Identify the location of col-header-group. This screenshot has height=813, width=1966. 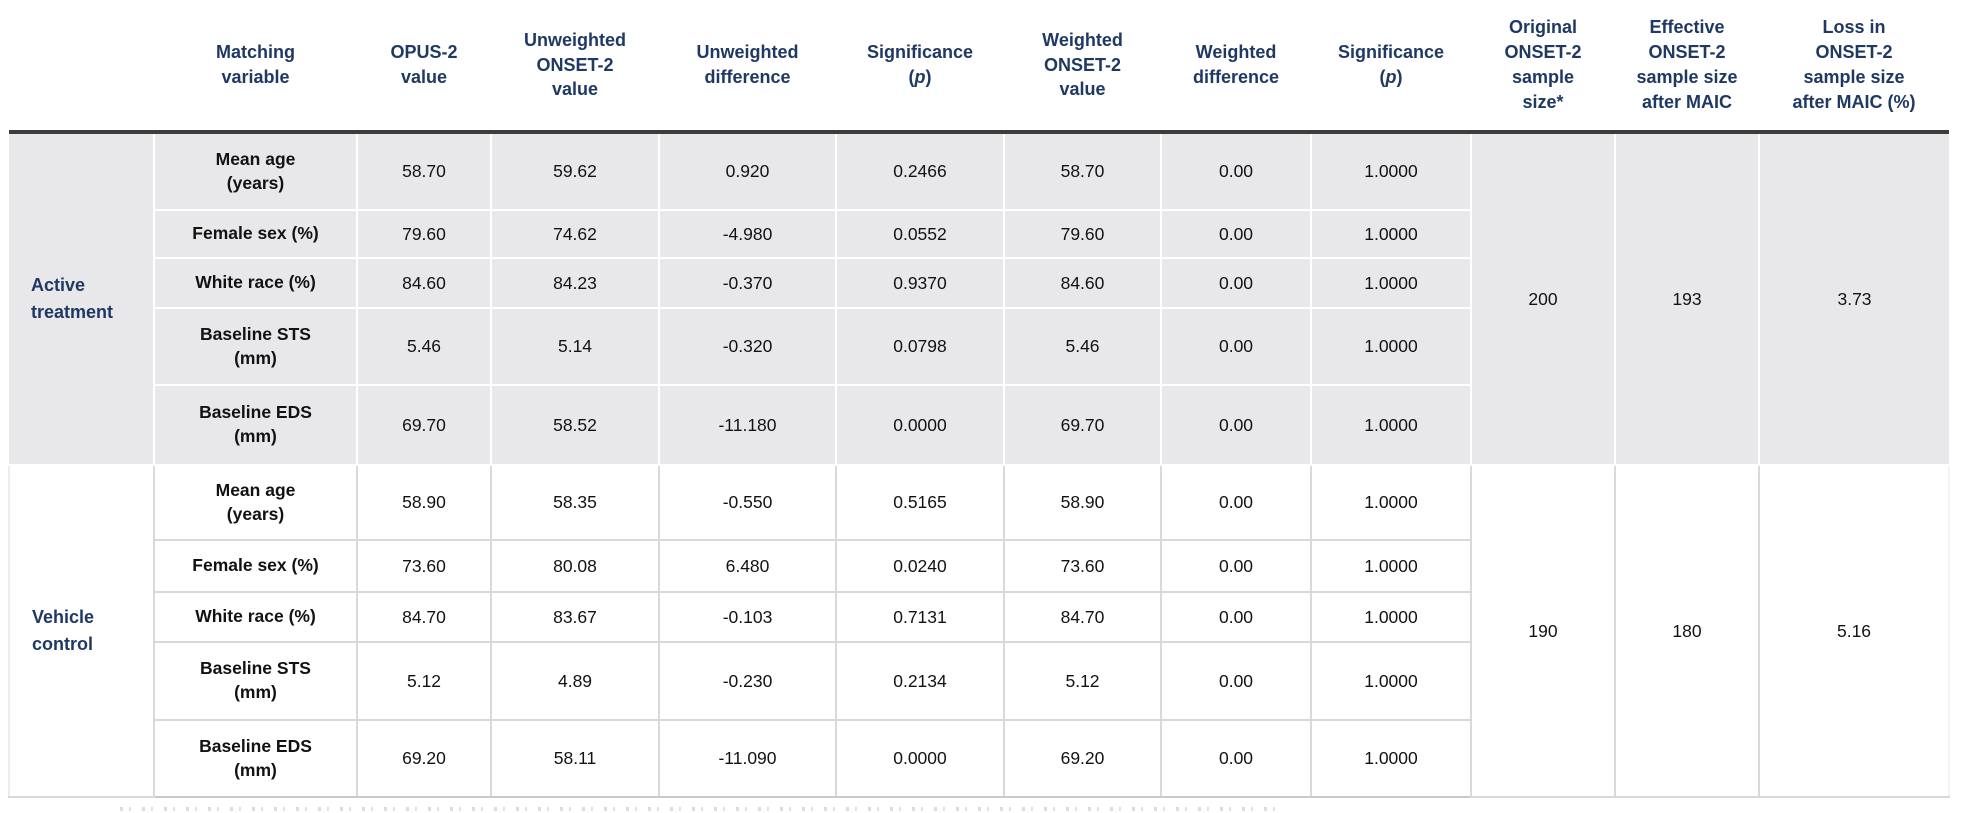
(81, 67).